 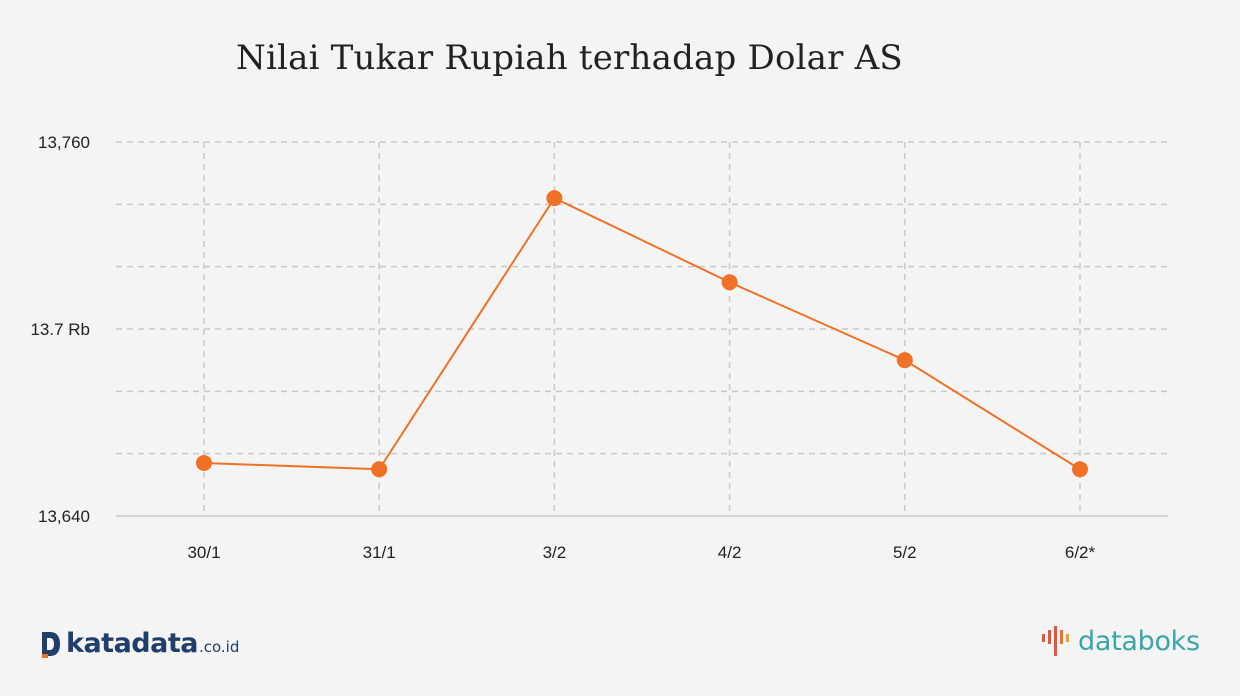 What do you see at coordinates (905, 552) in the screenshot?
I see `x-tick-label: 5/2` at bounding box center [905, 552].